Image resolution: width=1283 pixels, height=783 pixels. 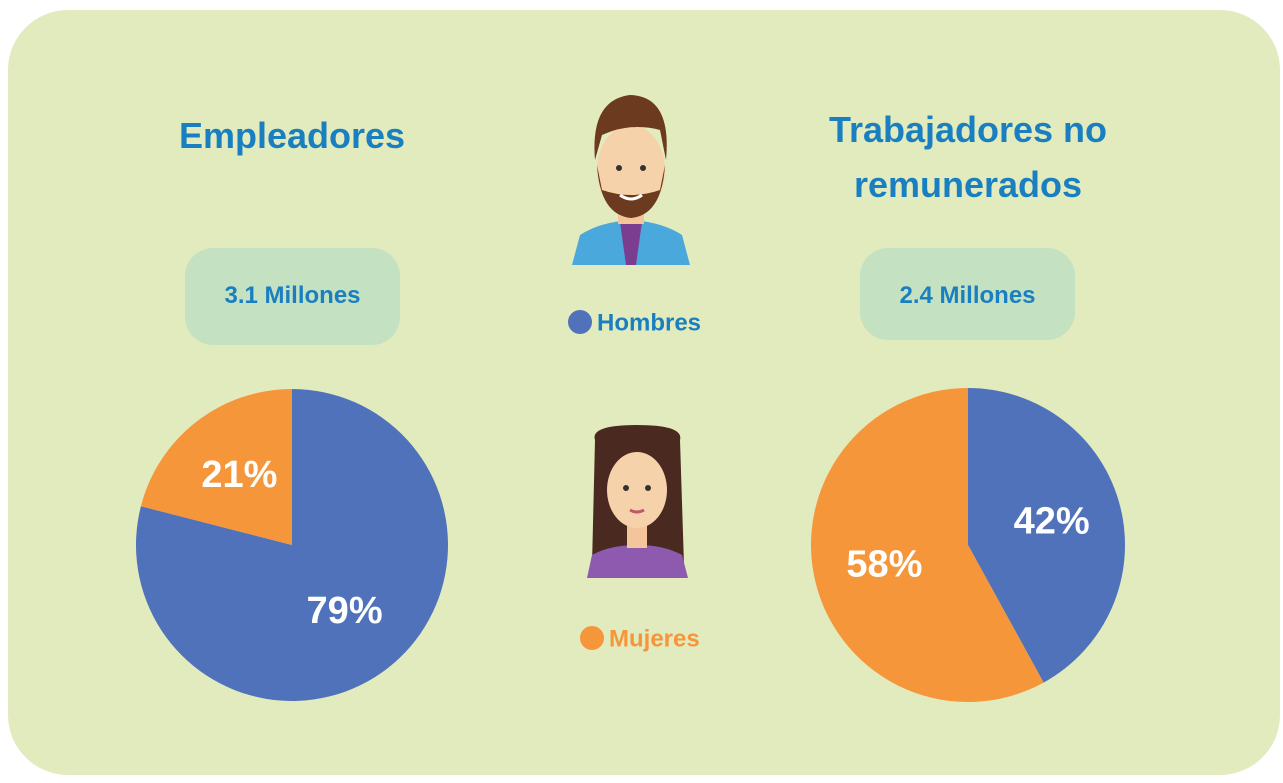 What do you see at coordinates (884, 565) in the screenshot?
I see `value-label: 58%` at bounding box center [884, 565].